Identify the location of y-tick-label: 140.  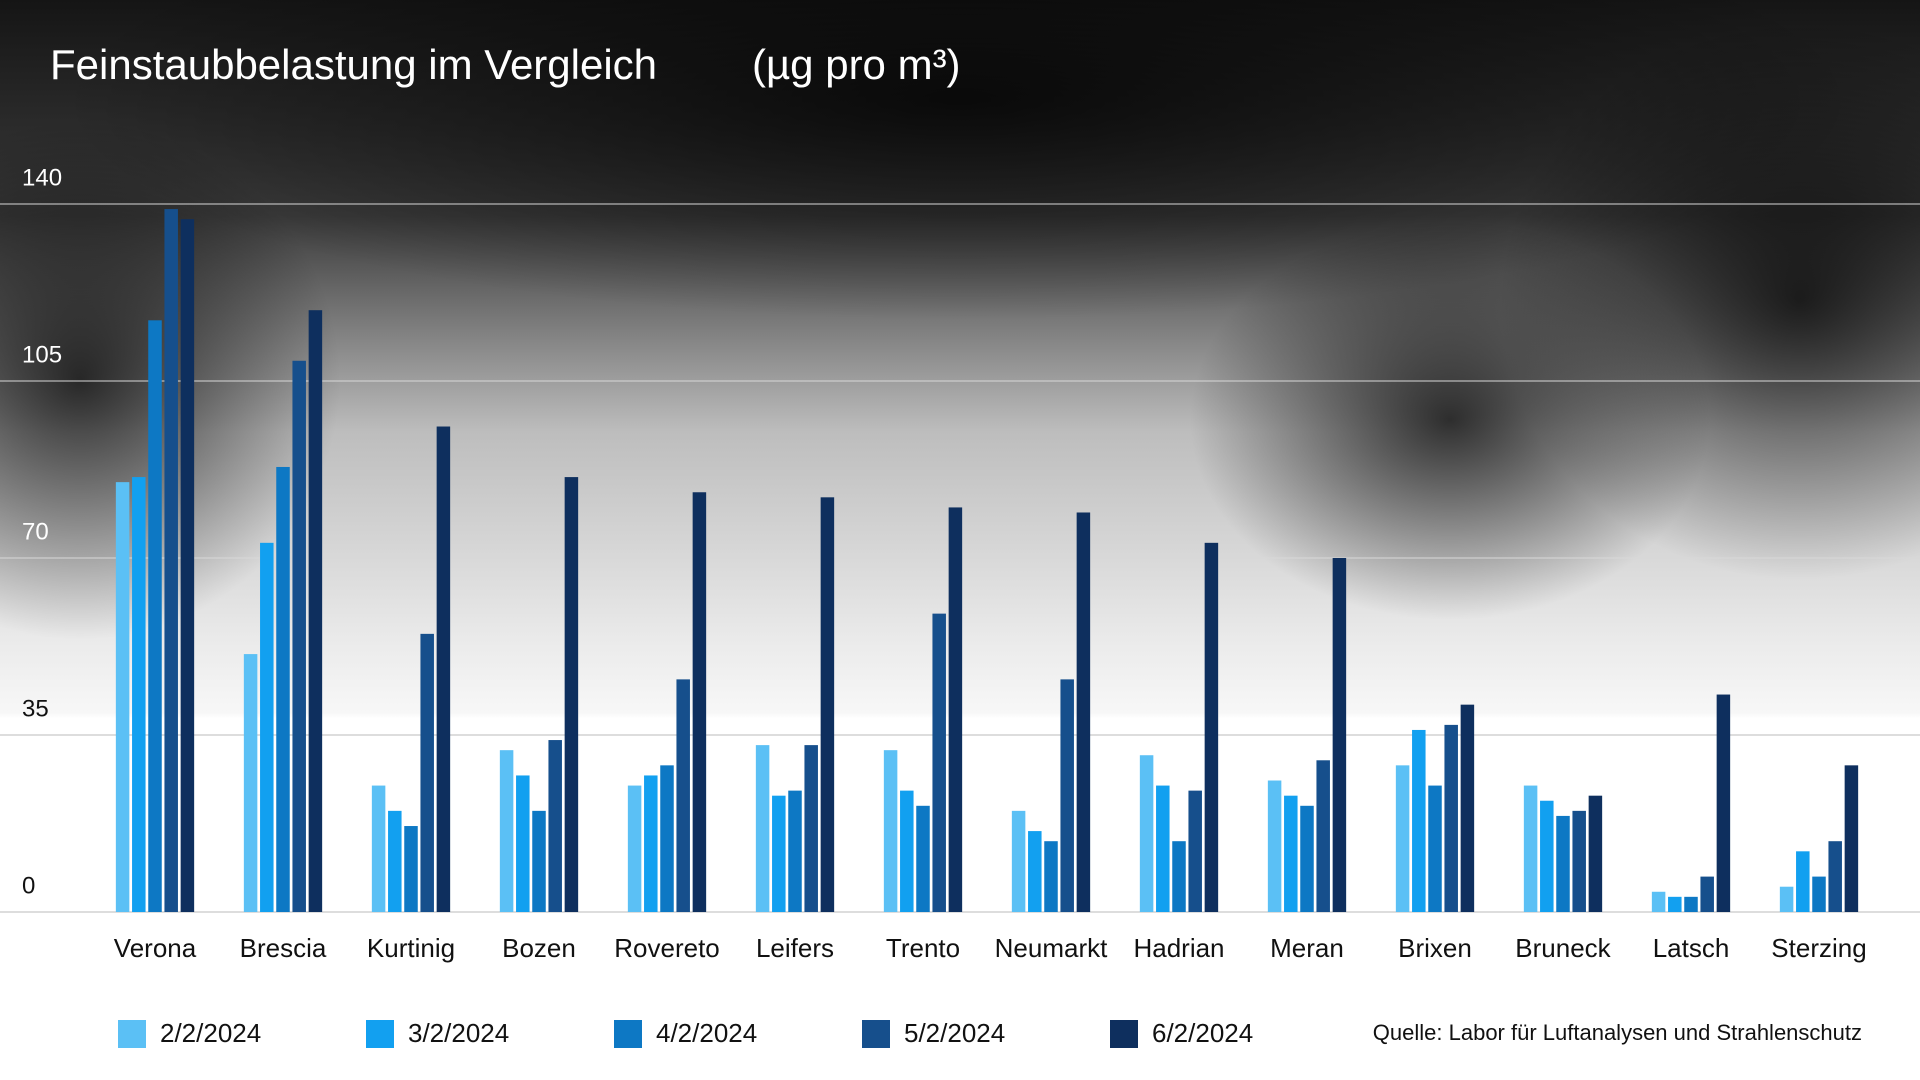
(42, 177).